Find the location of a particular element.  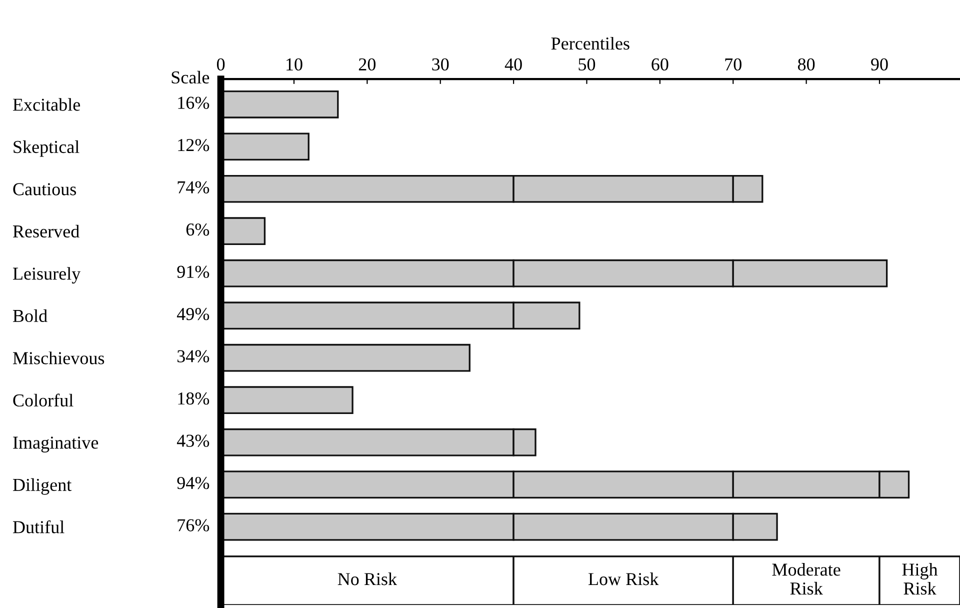

y-tick-label: Colorful is located at coordinates (43, 400).